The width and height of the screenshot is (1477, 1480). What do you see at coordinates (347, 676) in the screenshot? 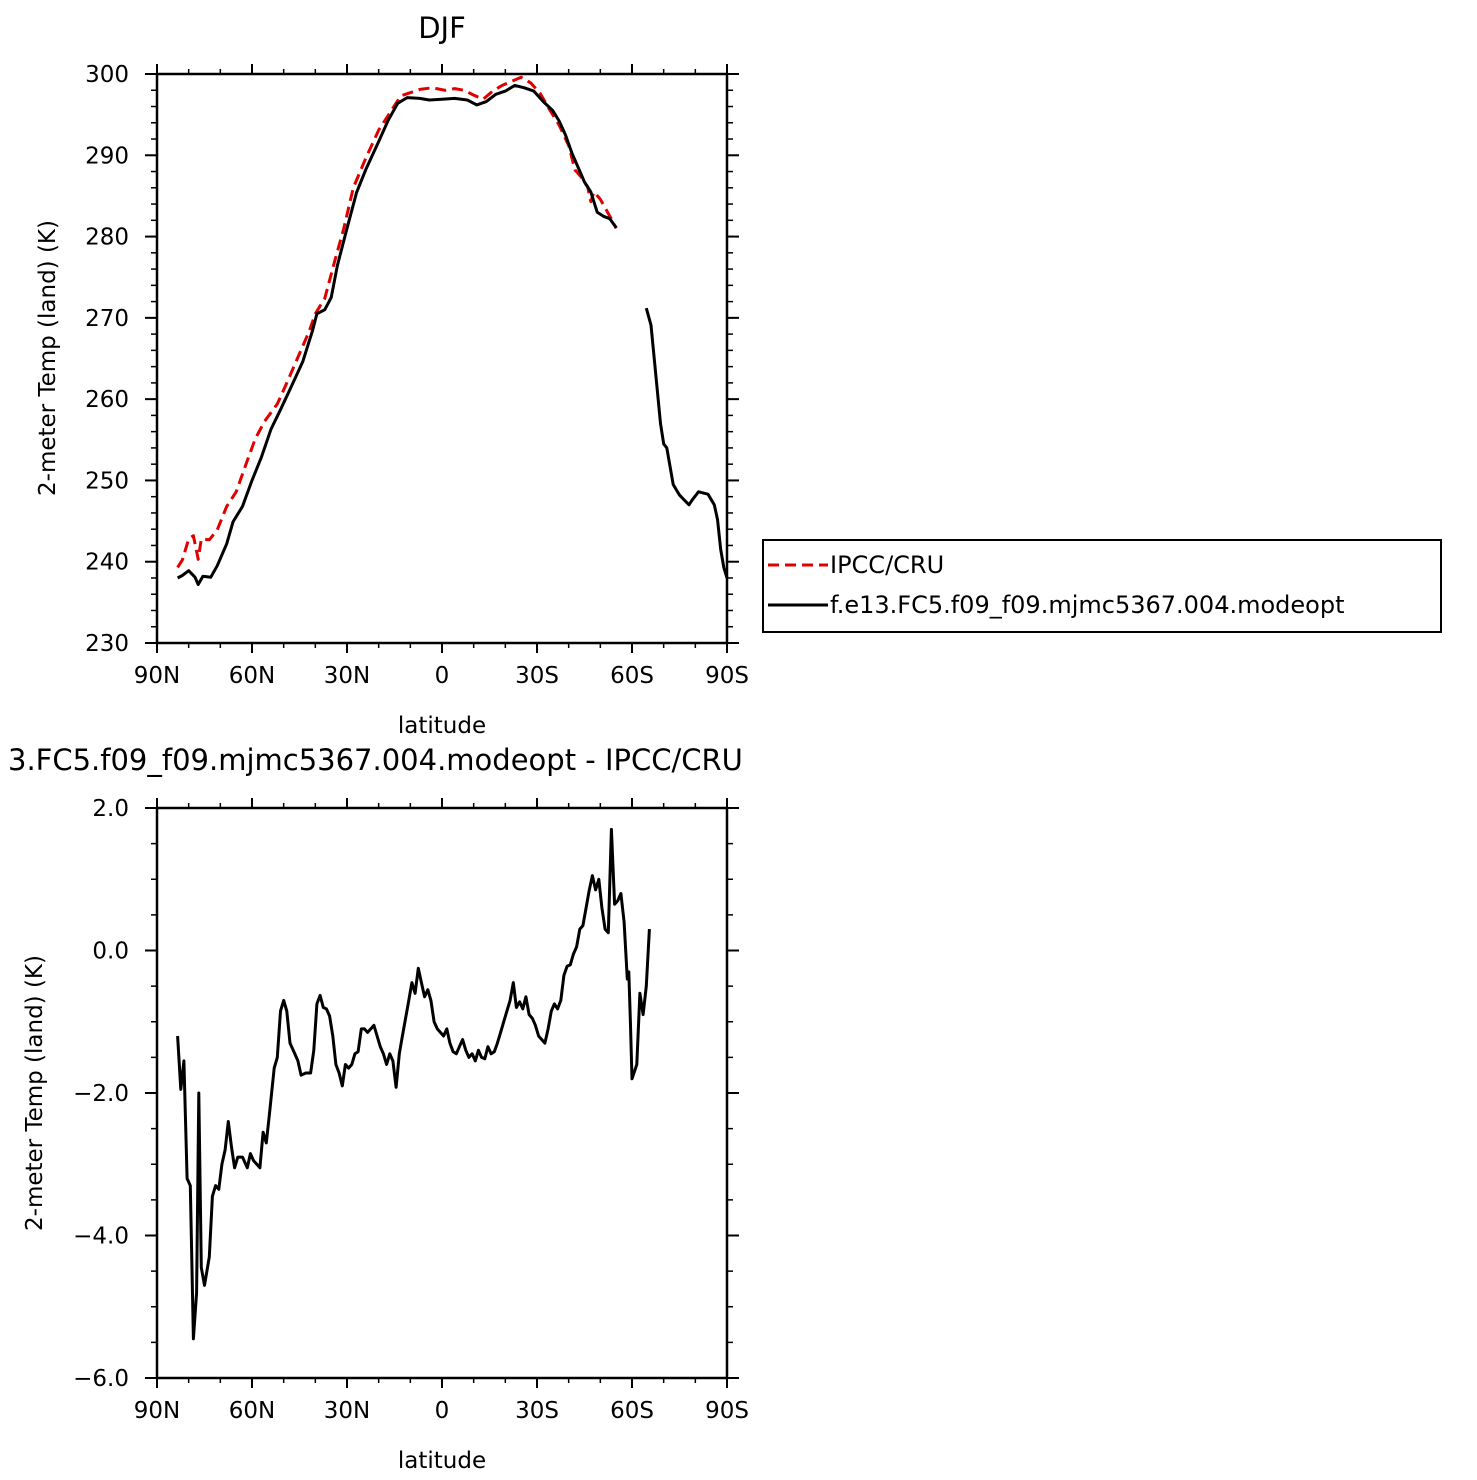
I see `top-x-tick-label: 30N` at bounding box center [347, 676].